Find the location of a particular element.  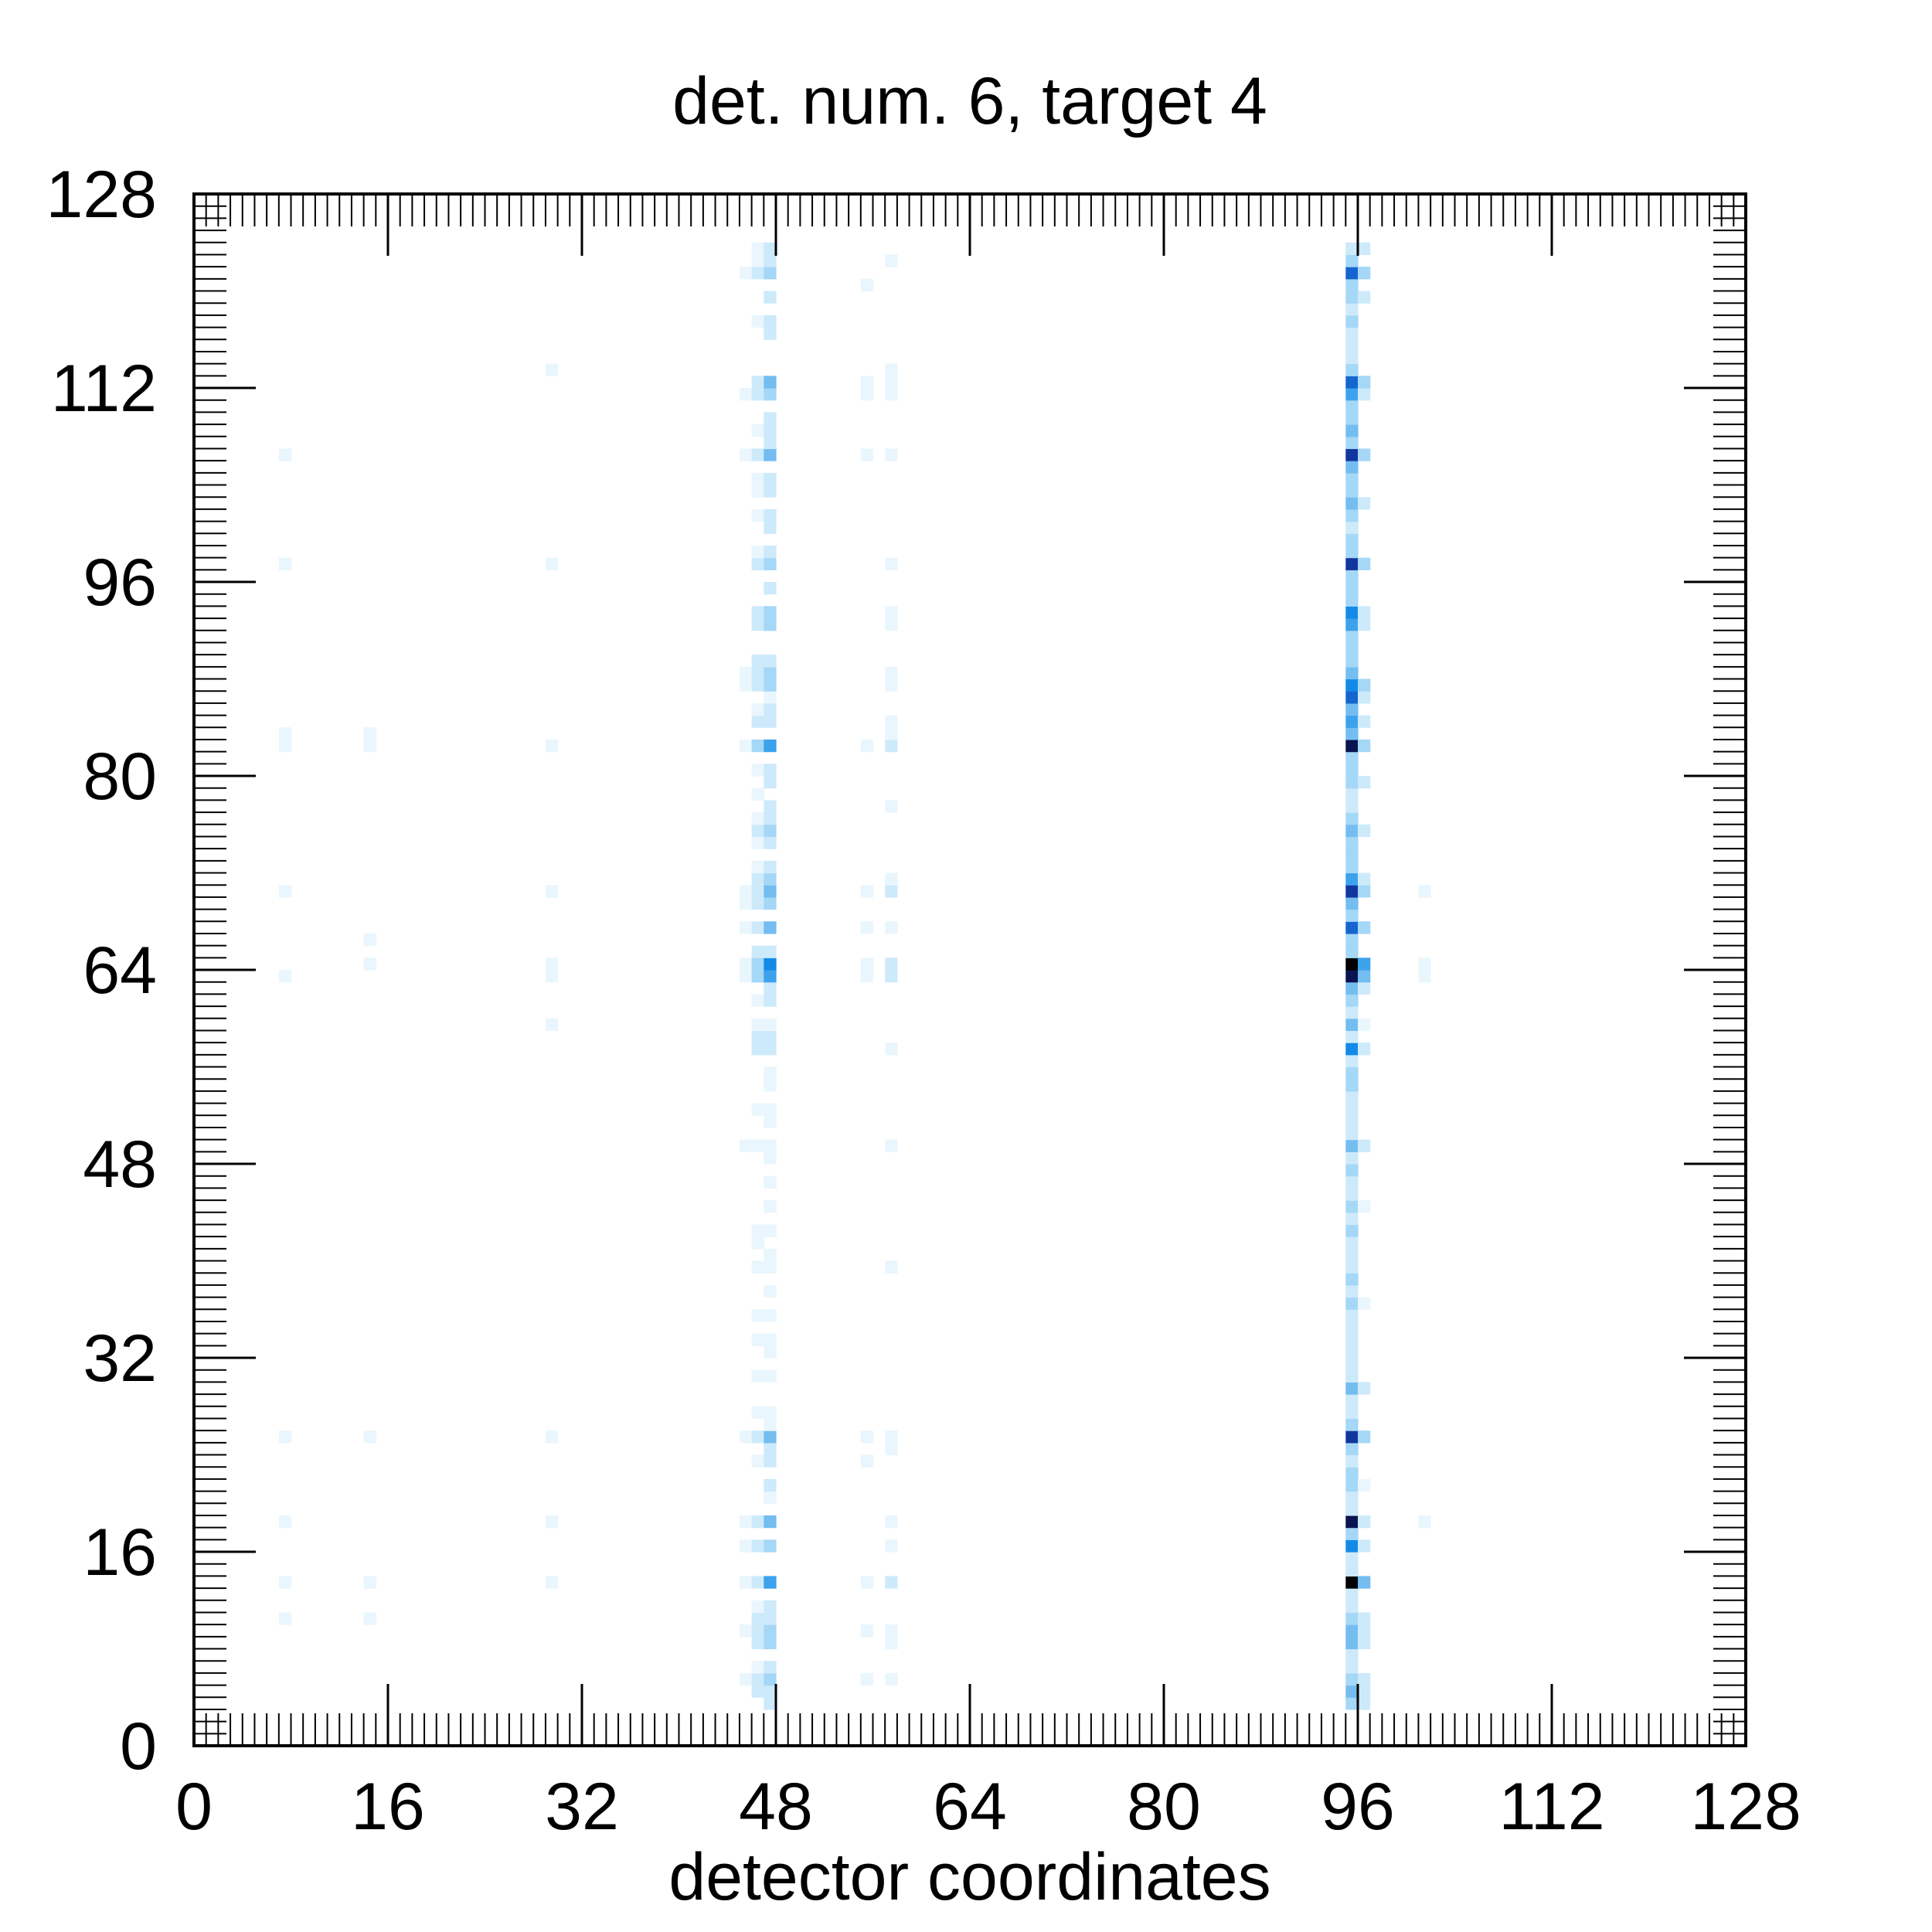

x-tick-label: 48 is located at coordinates (776, 1807).